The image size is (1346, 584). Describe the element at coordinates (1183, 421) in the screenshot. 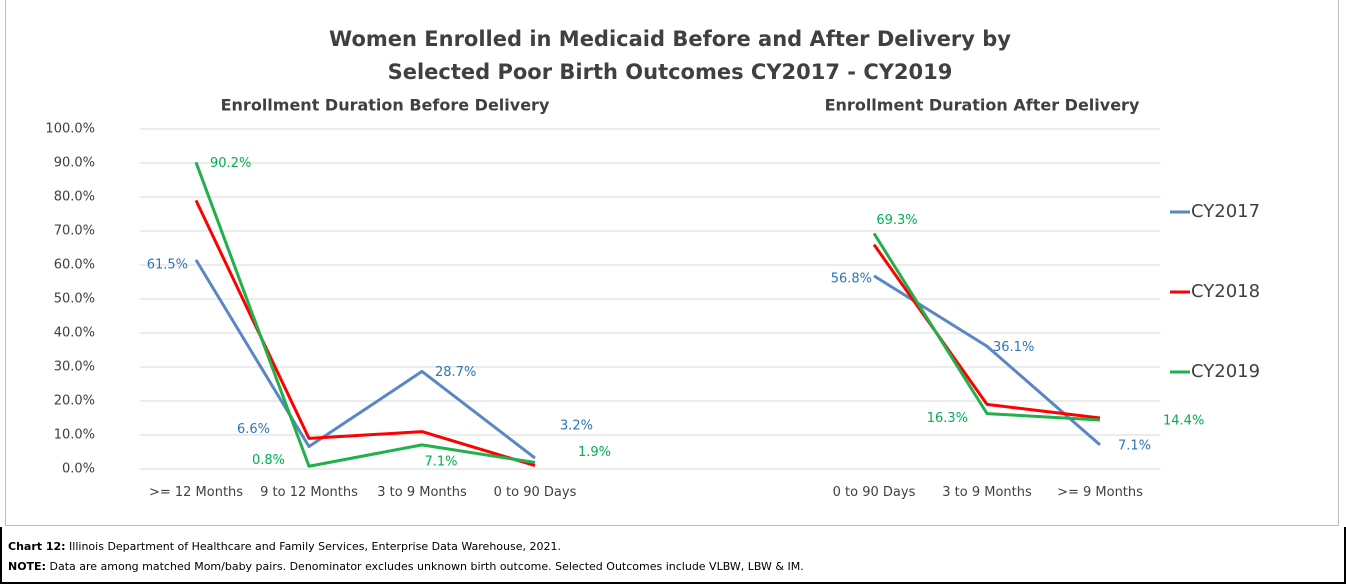

I see `data-label: 14.4%` at that location.